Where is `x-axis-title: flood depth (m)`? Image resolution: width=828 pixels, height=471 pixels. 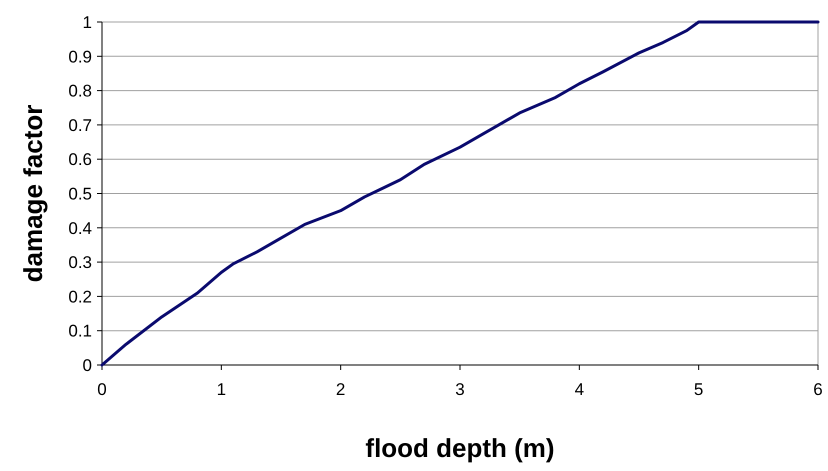
x-axis-title: flood depth (m) is located at coordinates (460, 448).